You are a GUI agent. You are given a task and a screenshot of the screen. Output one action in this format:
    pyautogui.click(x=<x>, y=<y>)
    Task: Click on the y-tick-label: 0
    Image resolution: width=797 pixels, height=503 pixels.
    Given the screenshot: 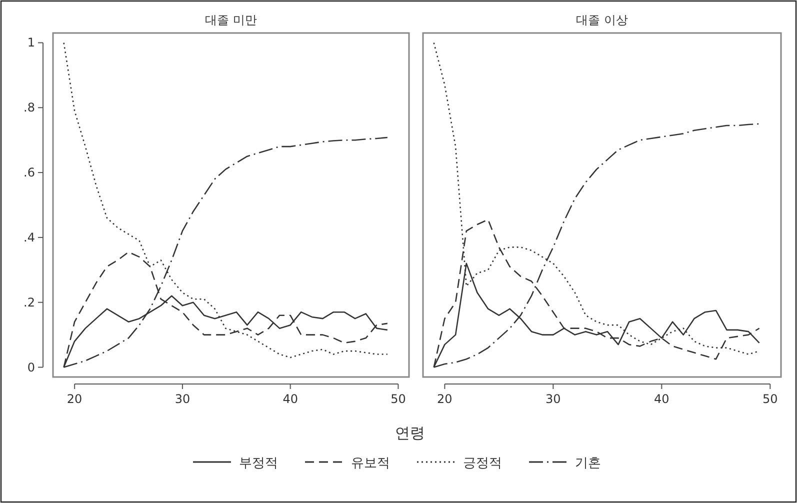 What is the action you would take?
    pyautogui.click(x=31, y=367)
    